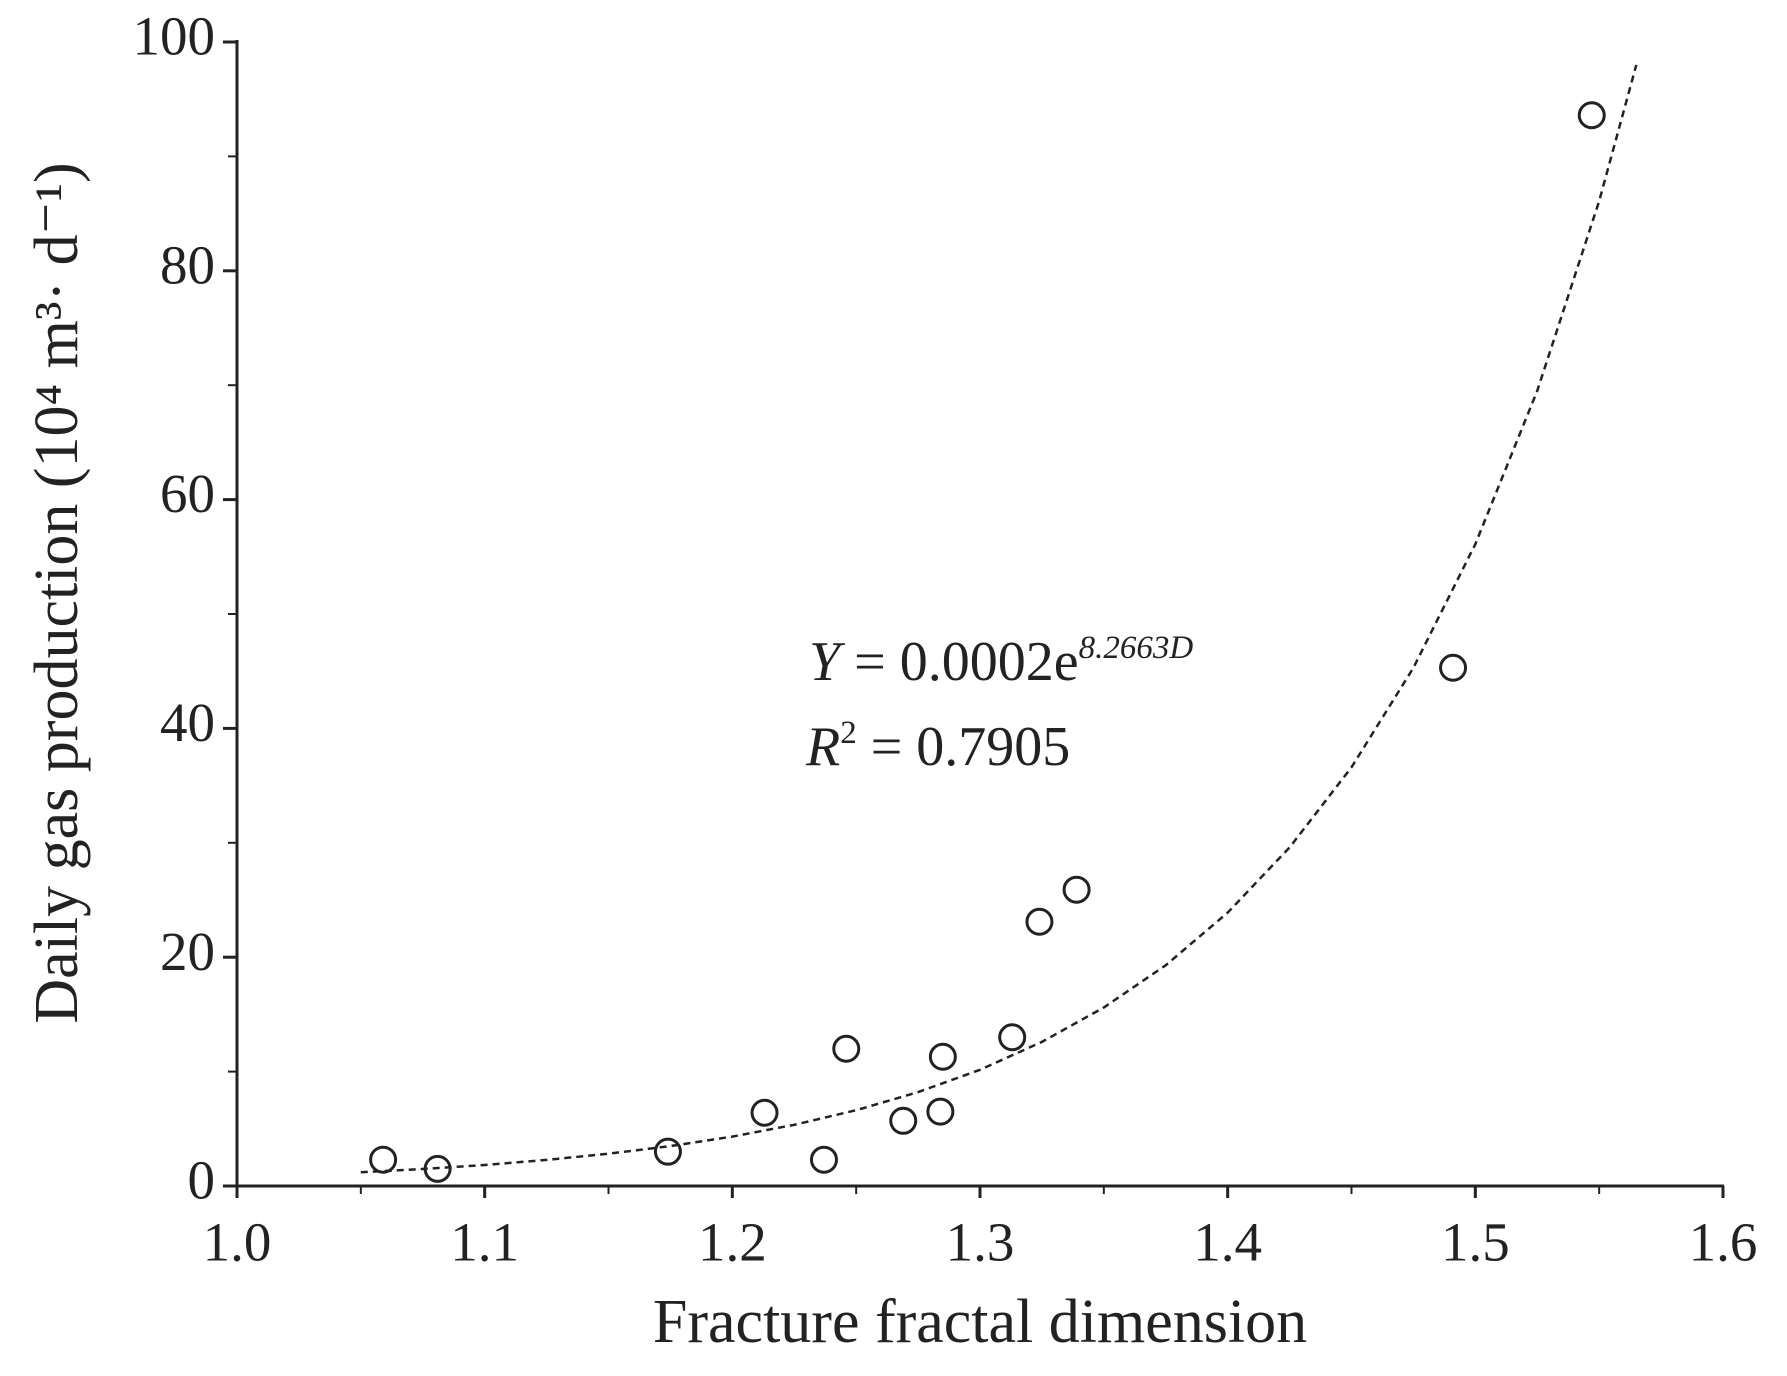 This screenshot has width=1787, height=1376. What do you see at coordinates (980, 1322) in the screenshot?
I see `x-axis-title: Fracture fractal dimension` at bounding box center [980, 1322].